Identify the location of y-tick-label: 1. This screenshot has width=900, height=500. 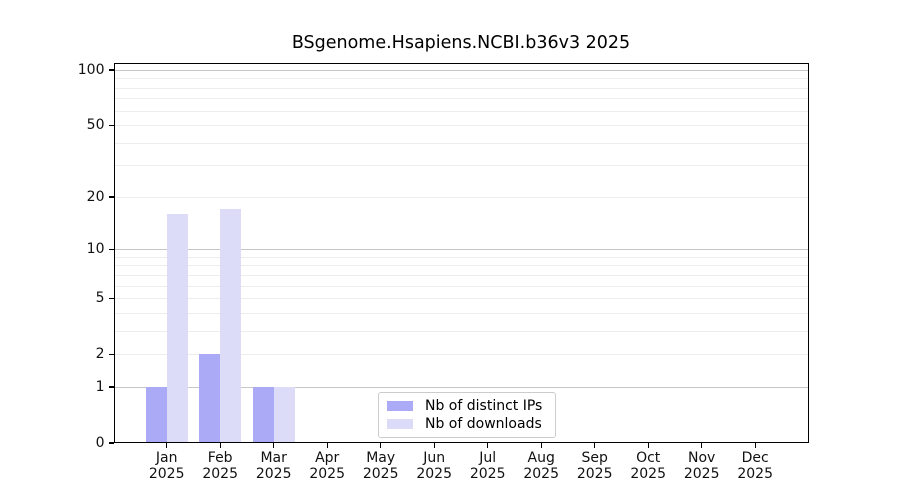
(100, 386).